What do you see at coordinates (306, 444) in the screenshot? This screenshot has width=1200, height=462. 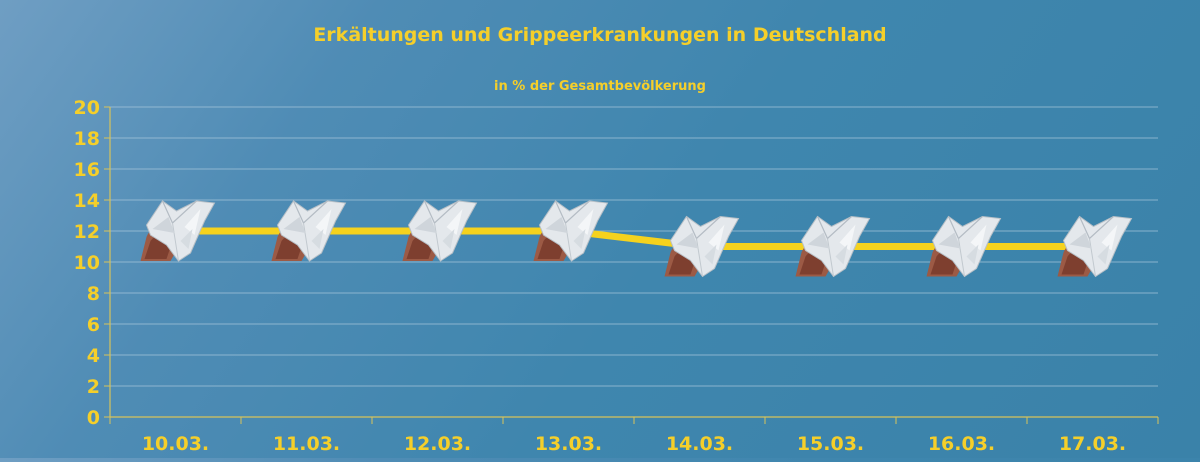 I see `x-tick-label: 11.03.` at bounding box center [306, 444].